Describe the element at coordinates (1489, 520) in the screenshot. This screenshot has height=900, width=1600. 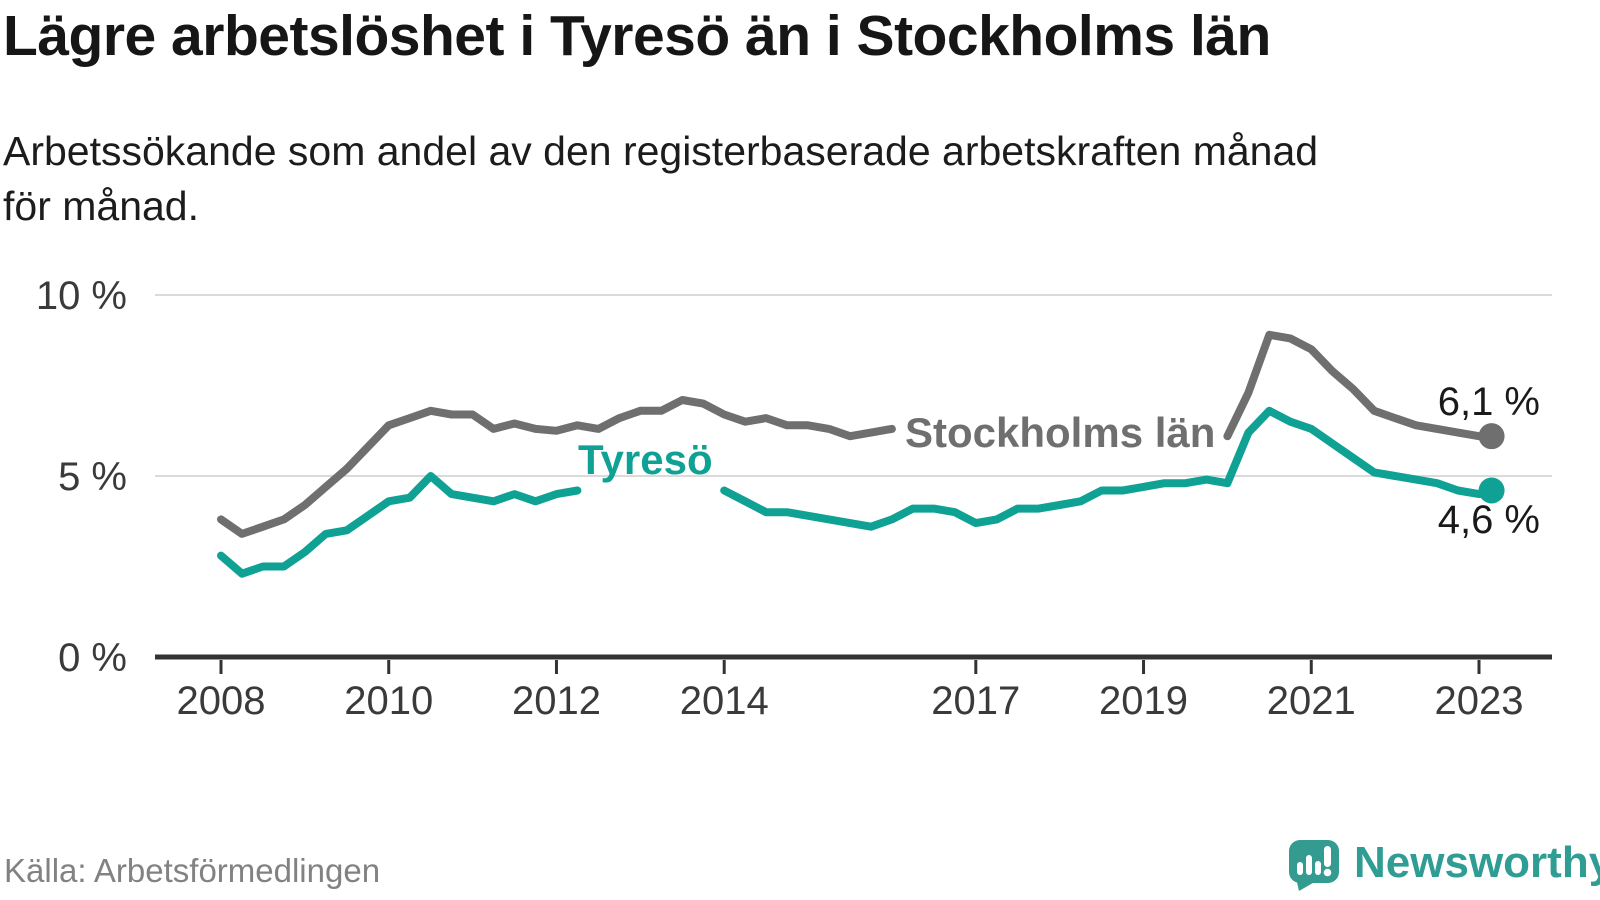
I see `value-label-tyreso: 4,6 %` at that location.